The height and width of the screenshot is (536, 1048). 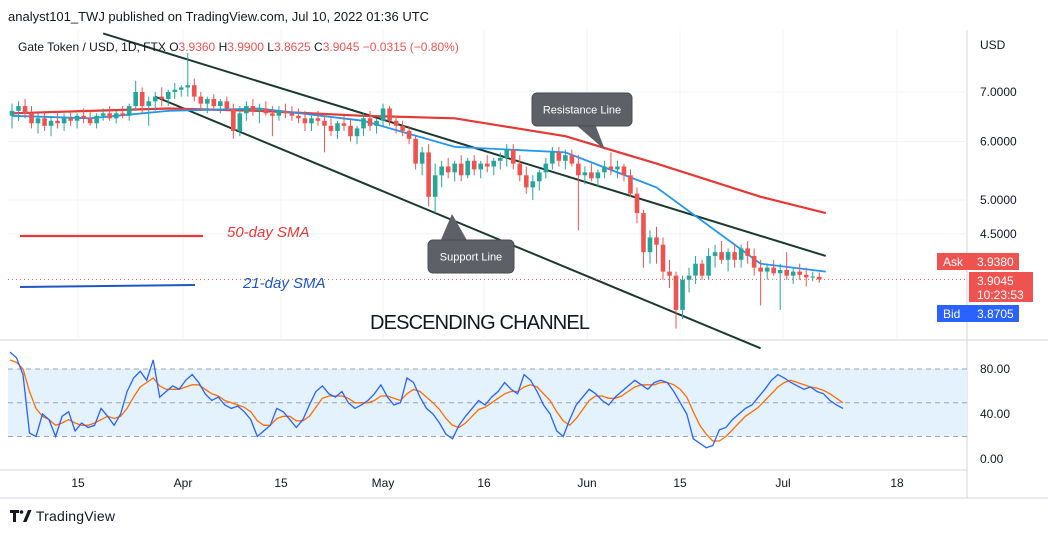 What do you see at coordinates (995, 281) in the screenshot?
I see `last-price-value: 3.9045` at bounding box center [995, 281].